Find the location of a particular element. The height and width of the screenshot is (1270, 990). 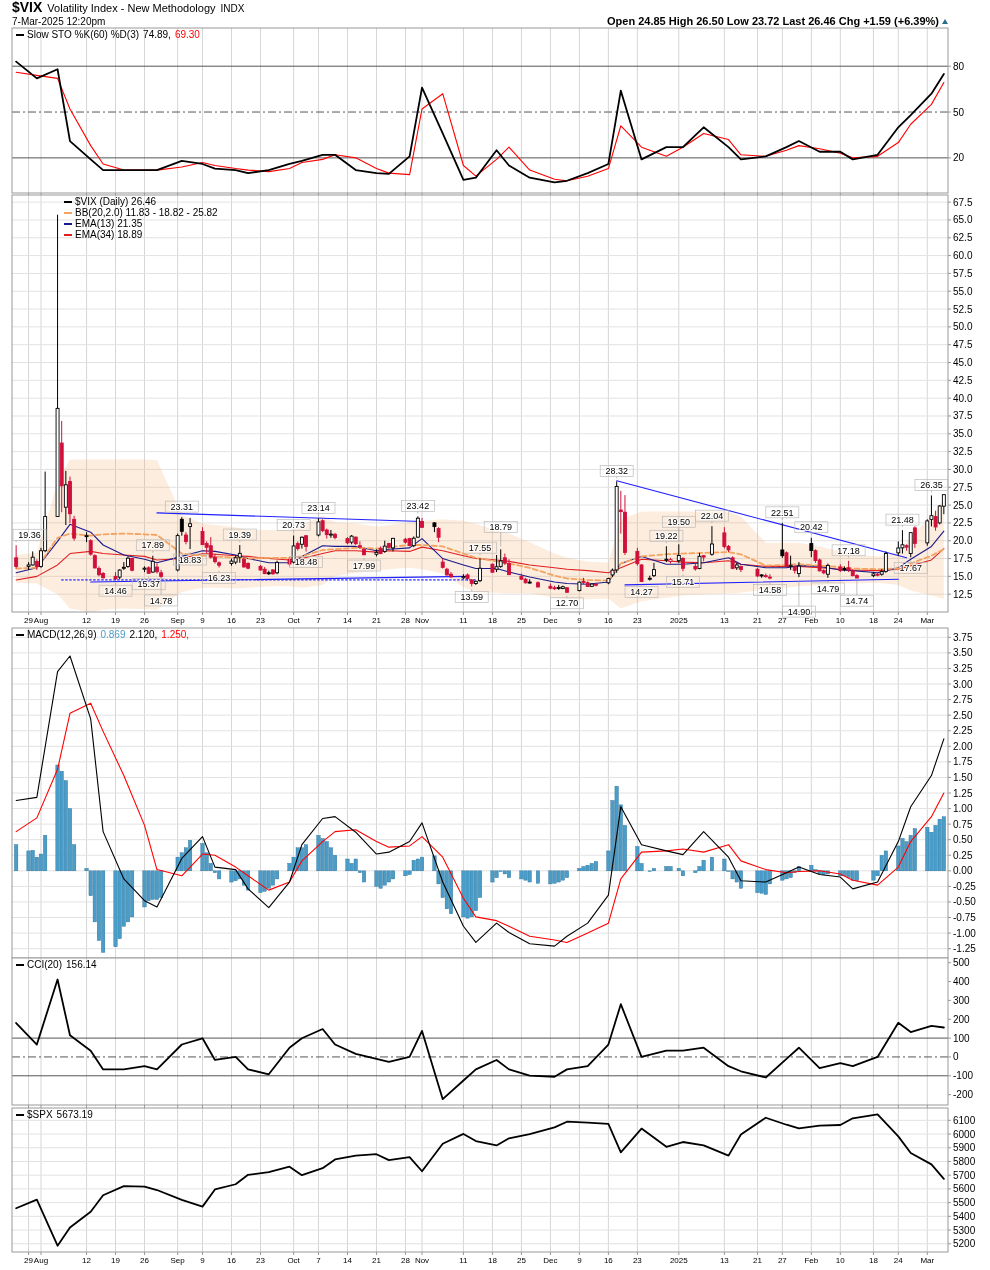

annotation: 21.48 is located at coordinates (902, 519).